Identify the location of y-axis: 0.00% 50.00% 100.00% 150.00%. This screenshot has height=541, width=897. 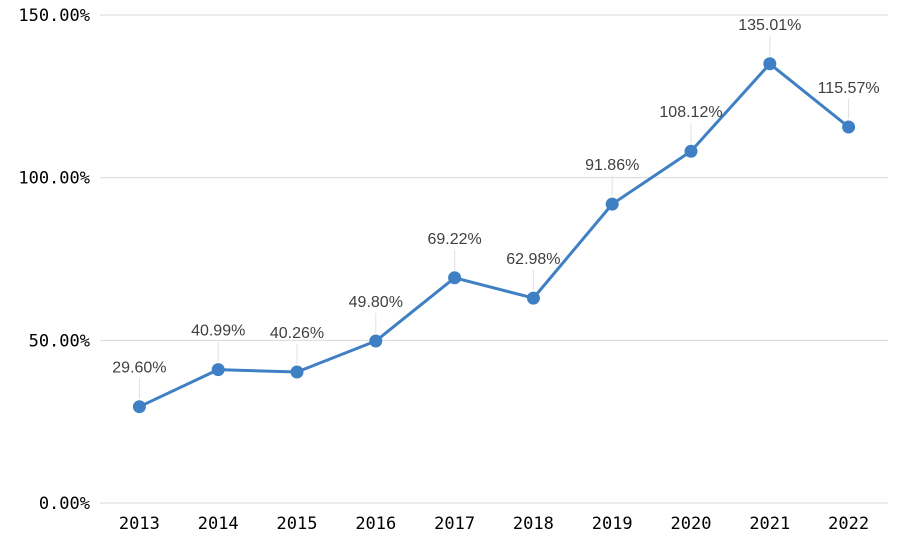
(54, 260).